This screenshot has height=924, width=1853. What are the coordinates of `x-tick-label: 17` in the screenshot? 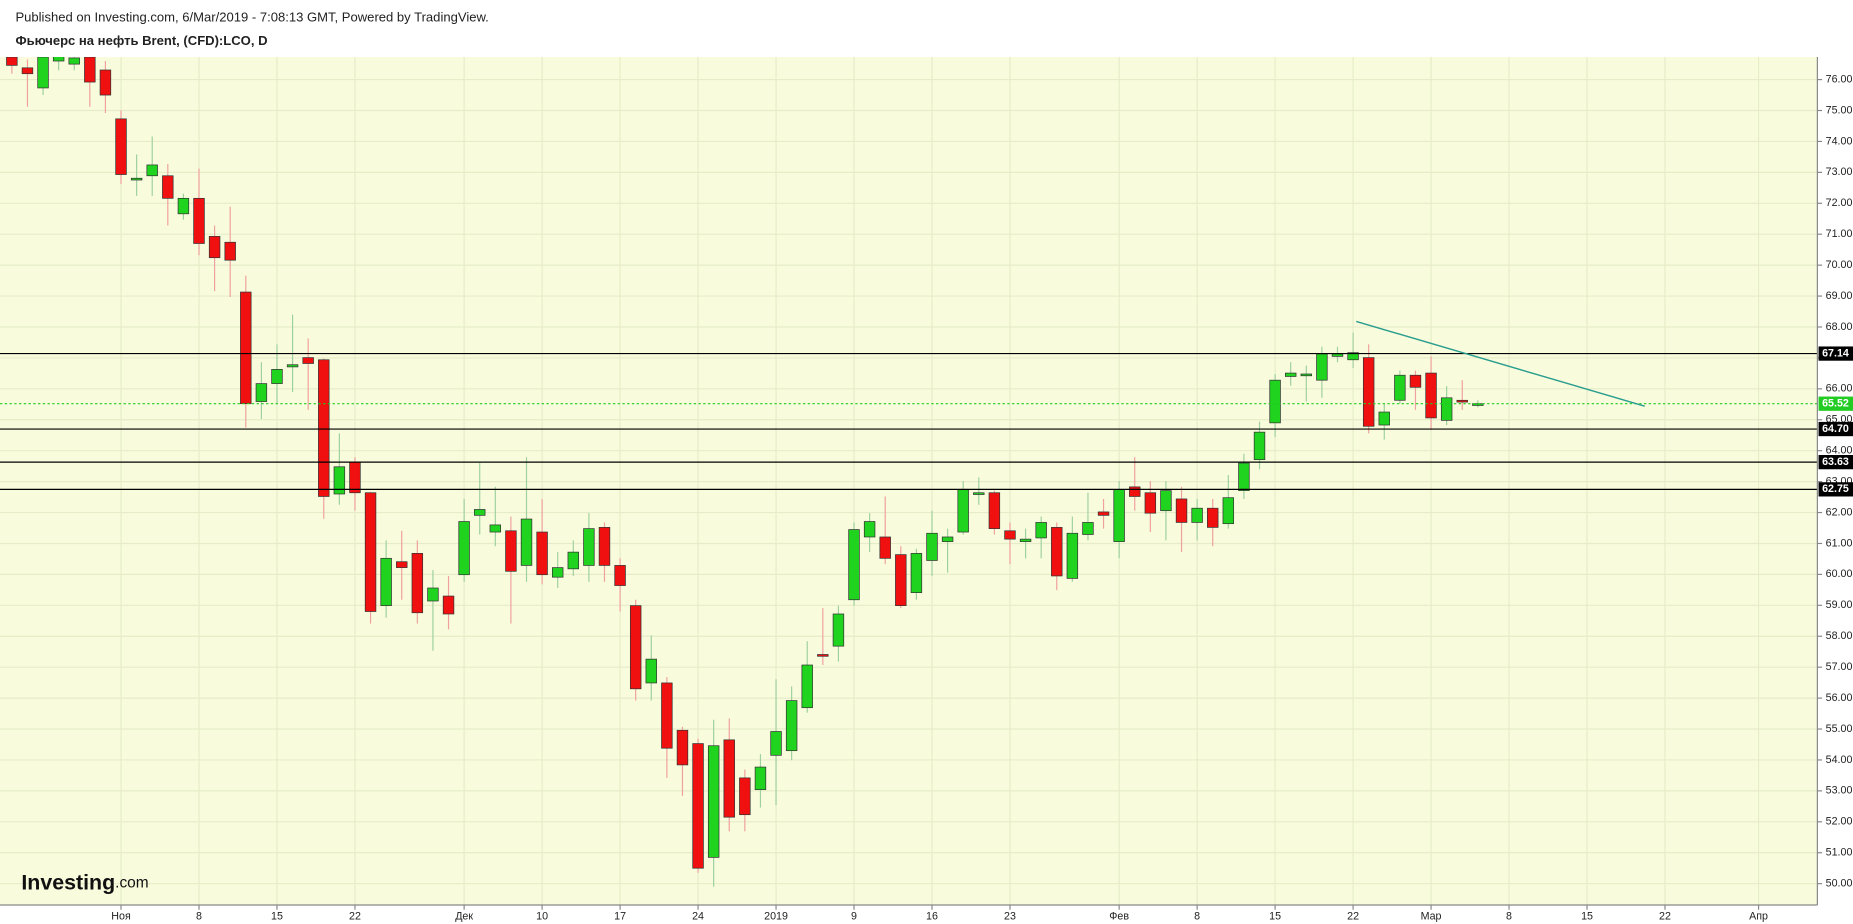 It's located at (620, 917).